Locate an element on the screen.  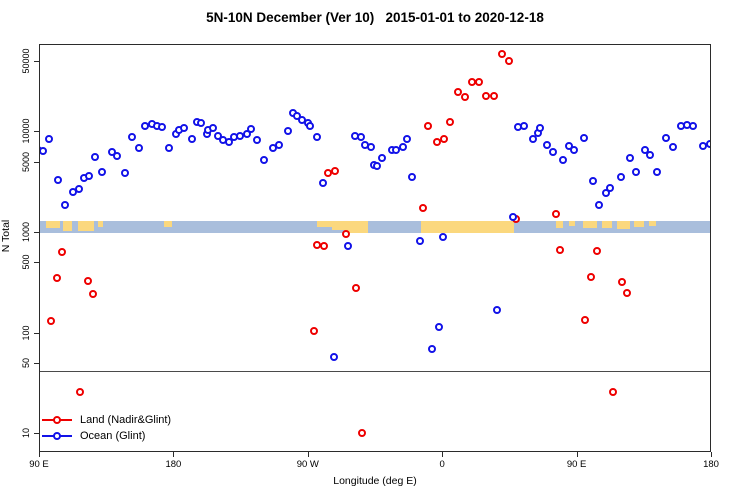
legend: Land (Nadir&Glint) Ocean (Glint) is located at coordinates (152, 428).